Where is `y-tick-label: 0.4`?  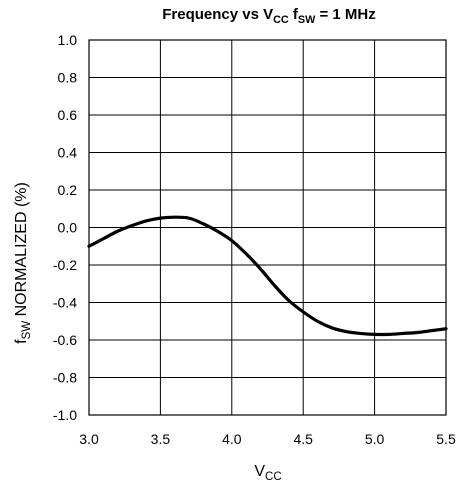 y-tick-label: 0.4 is located at coordinates (68, 153).